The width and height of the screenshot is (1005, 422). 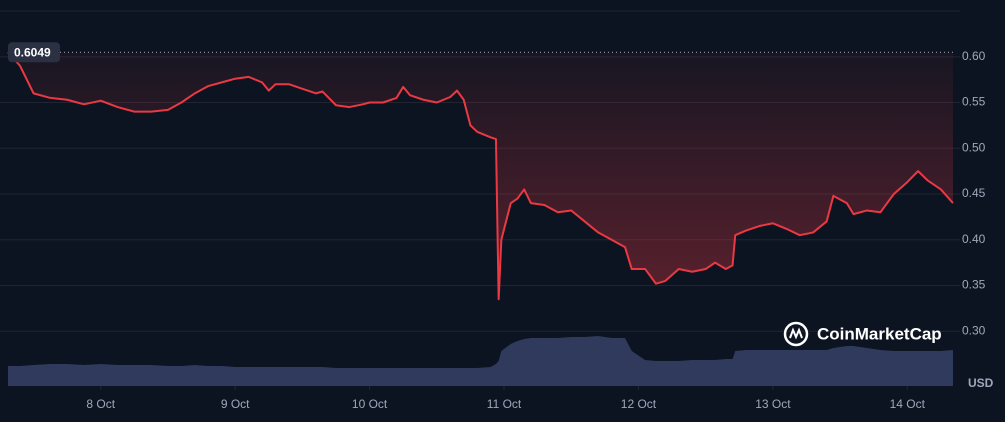 I want to click on x-tick-label: 9 Oct, so click(x=235, y=404).